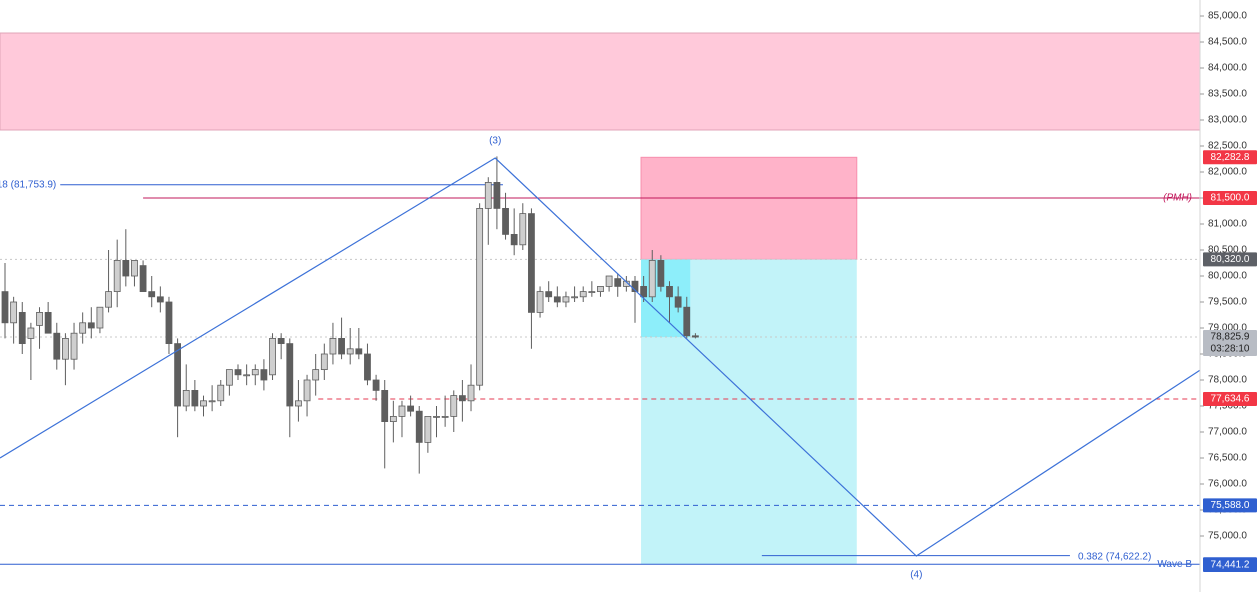  What do you see at coordinates (1227, 42) in the screenshot?
I see `y-tick-label: 84,500.0` at bounding box center [1227, 42].